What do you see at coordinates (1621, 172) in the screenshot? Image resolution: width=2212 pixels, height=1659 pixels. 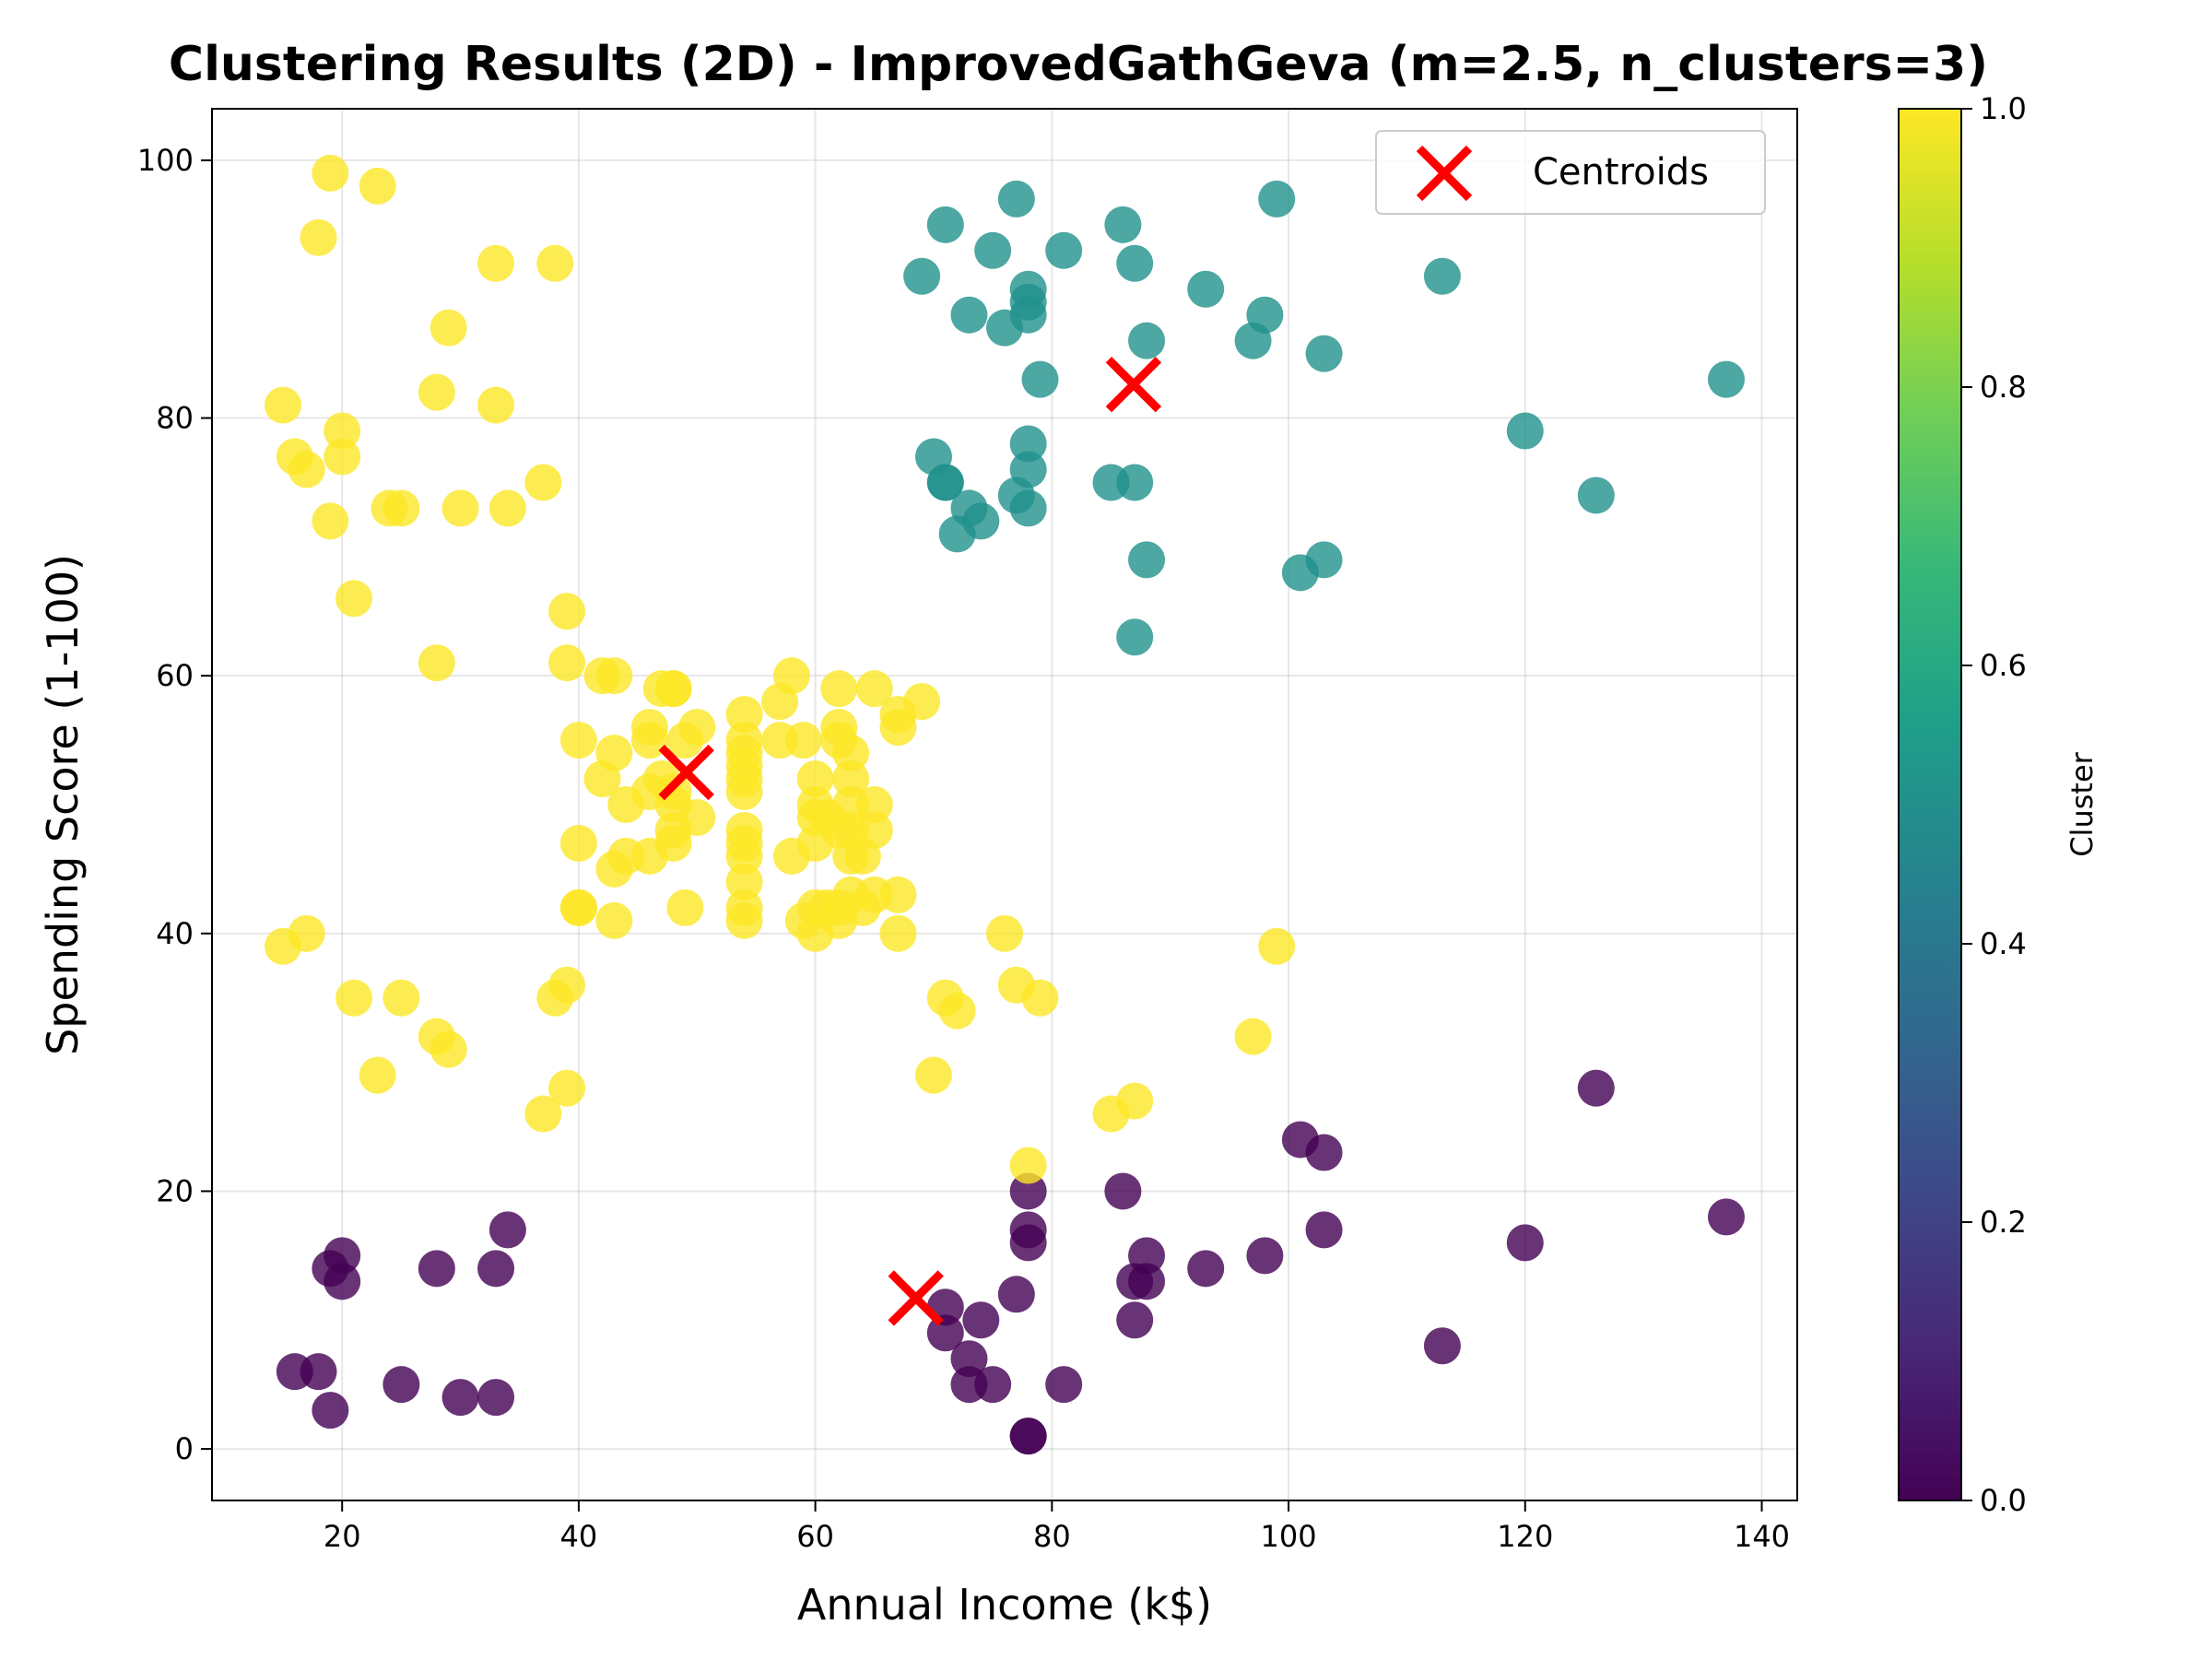 I see `legend-entry-centroids: Centroids` at bounding box center [1621, 172].